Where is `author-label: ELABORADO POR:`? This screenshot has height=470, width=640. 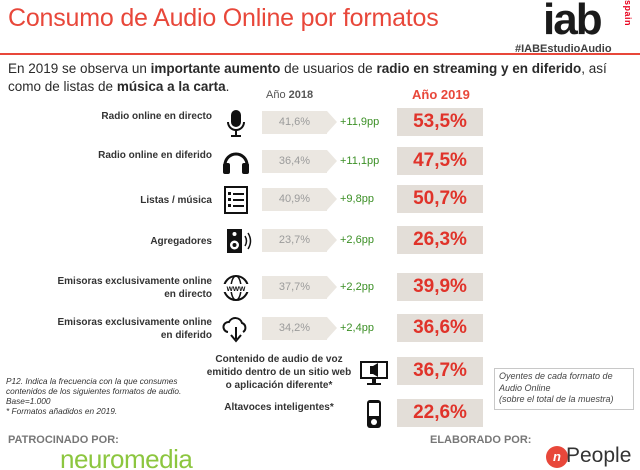
author-label: ELABORADO POR: is located at coordinates (481, 440).